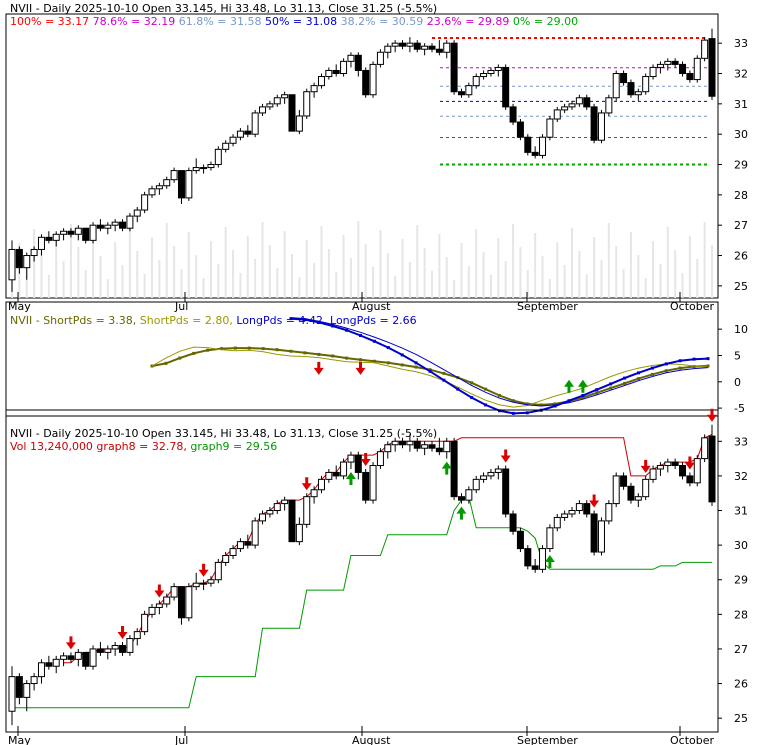 Image resolution: width=780 pixels, height=745 pixels. Describe the element at coordinates (232, 446) in the screenshot. I see `legend-entry: graph9 = 29.56` at that location.